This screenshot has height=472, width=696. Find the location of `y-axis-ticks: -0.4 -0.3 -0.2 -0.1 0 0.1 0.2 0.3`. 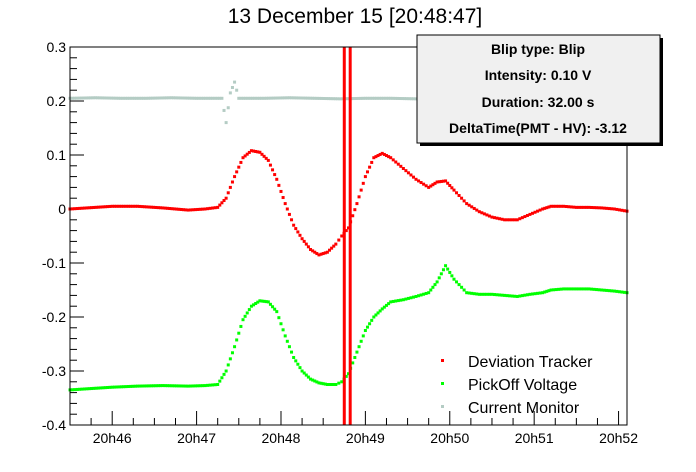

y-axis-ticks: -0.4 -0.3 -0.2 -0.1 0 0.1 0.2 0.3 is located at coordinates (63, 236).